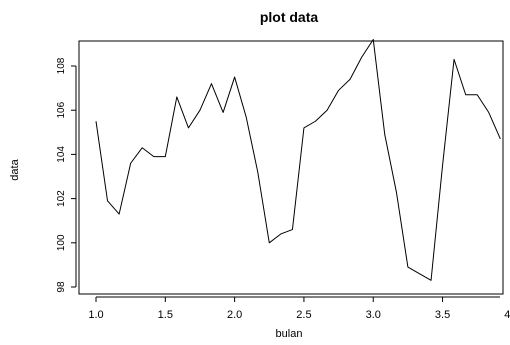  I want to click on x-tick-label: 3.0, so click(373, 315).